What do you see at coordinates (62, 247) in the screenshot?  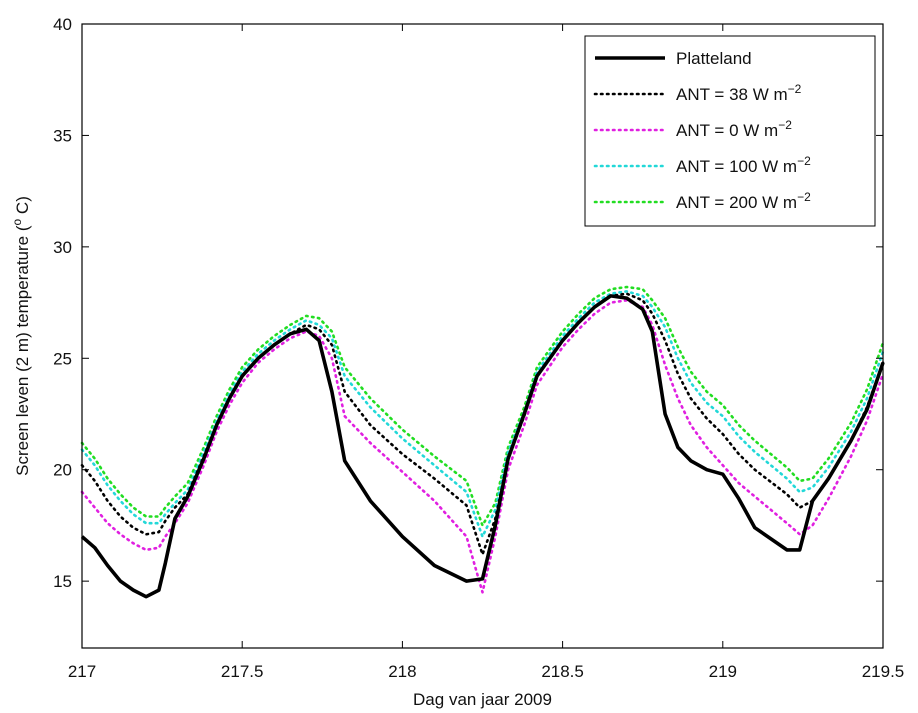 I see `y-tick-label-3: 30` at bounding box center [62, 247].